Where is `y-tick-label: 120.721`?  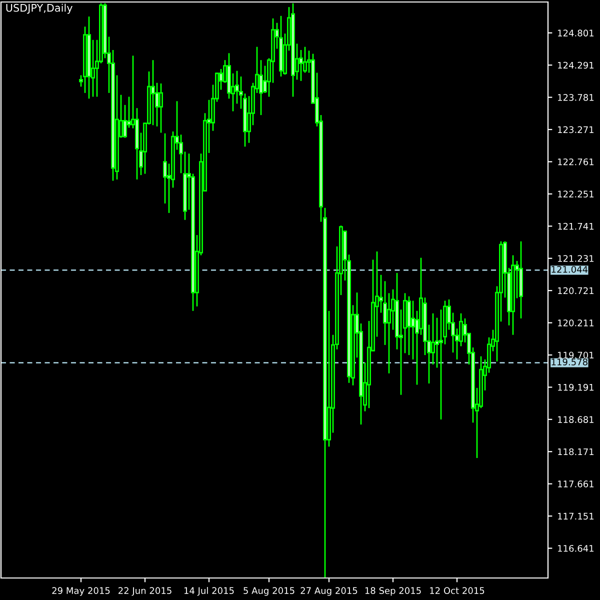
y-tick-label: 120.721 is located at coordinates (576, 290).